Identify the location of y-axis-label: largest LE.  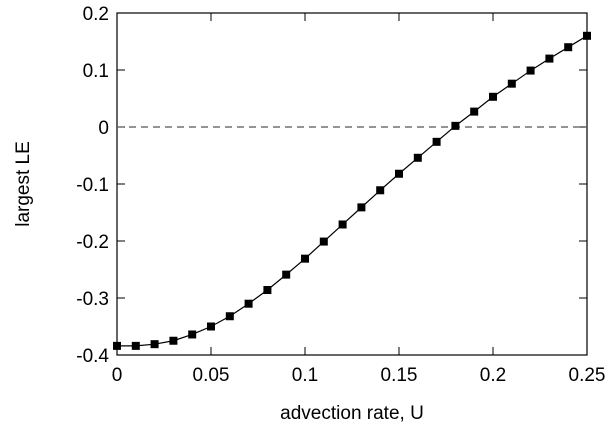
(23, 184).